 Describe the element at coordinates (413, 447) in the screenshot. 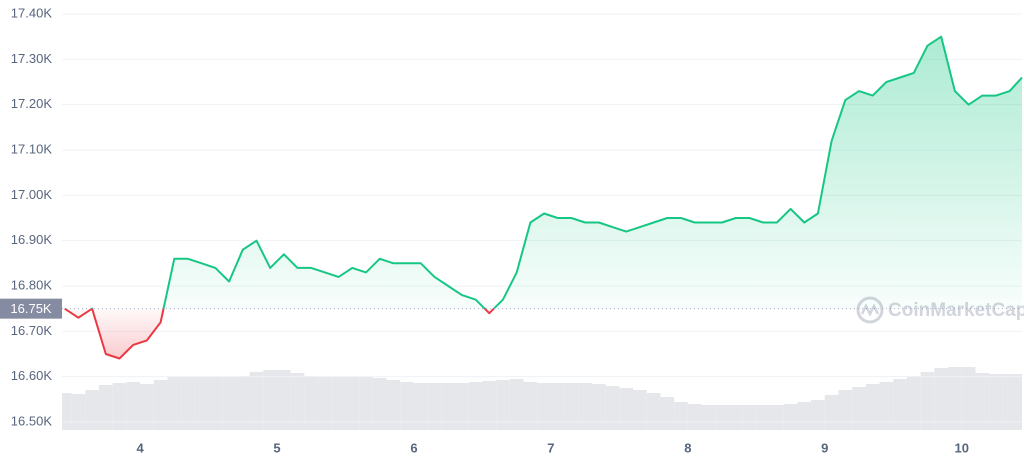

I see `x-tick-label: 6` at that location.